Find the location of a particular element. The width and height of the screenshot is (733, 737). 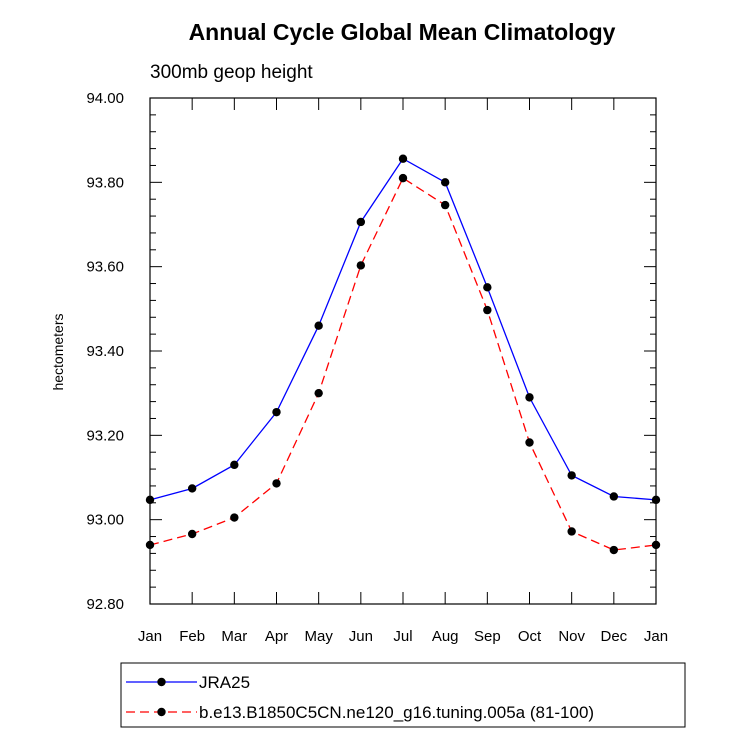

y-tick-label: 93.00 is located at coordinates (105, 520).